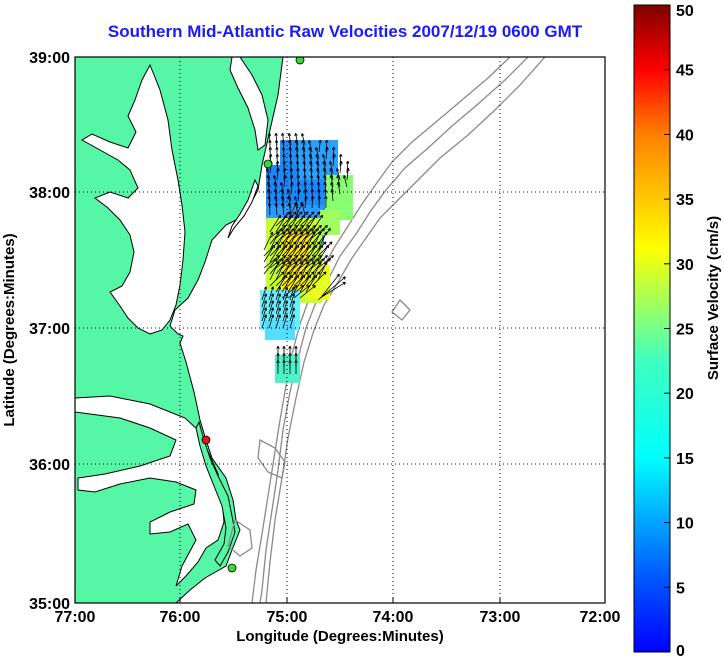 This screenshot has width=724, height=659. What do you see at coordinates (49, 604) in the screenshot?
I see `y-tick-label: 35:00` at bounding box center [49, 604].